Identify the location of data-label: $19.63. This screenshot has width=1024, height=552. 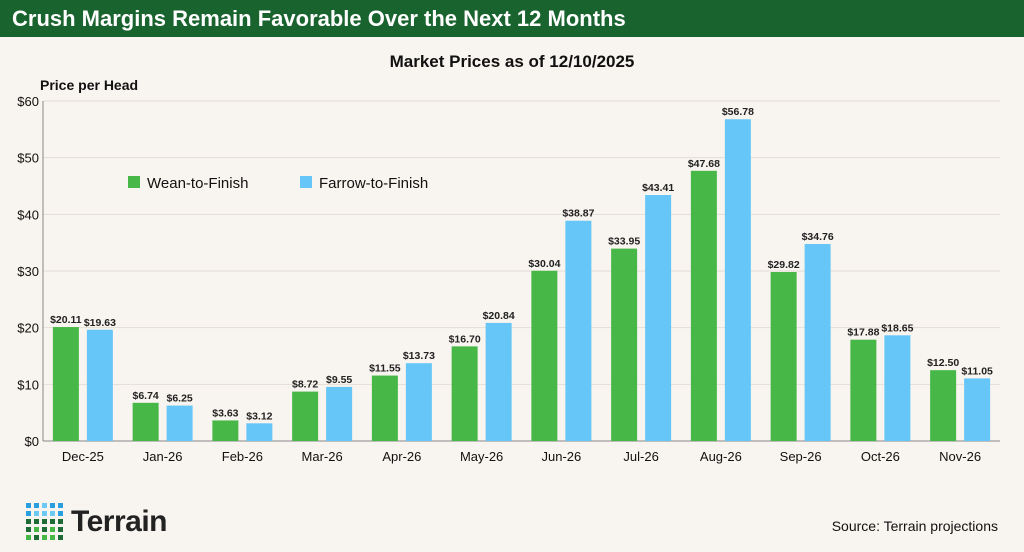
(100, 323).